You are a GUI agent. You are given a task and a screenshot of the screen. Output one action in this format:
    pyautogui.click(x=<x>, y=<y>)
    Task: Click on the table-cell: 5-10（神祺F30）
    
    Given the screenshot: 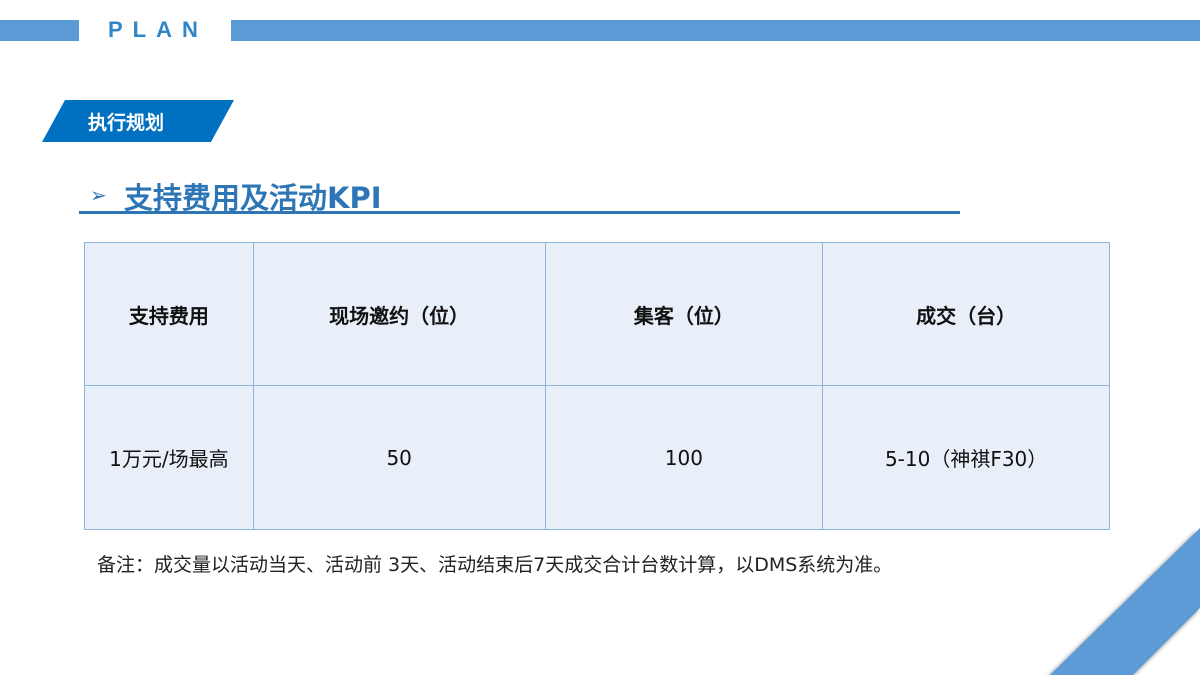 What is the action you would take?
    pyautogui.click(x=966, y=457)
    